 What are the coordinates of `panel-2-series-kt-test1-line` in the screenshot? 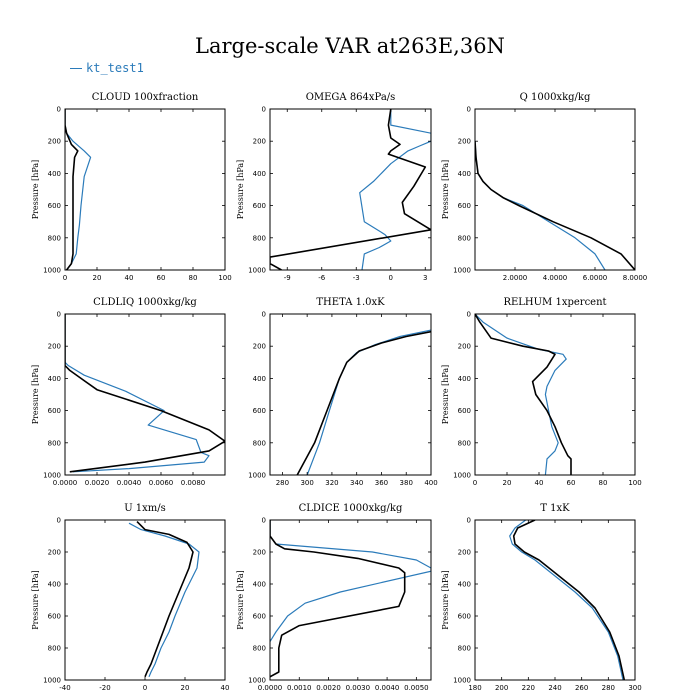 It's located at (395, 189).